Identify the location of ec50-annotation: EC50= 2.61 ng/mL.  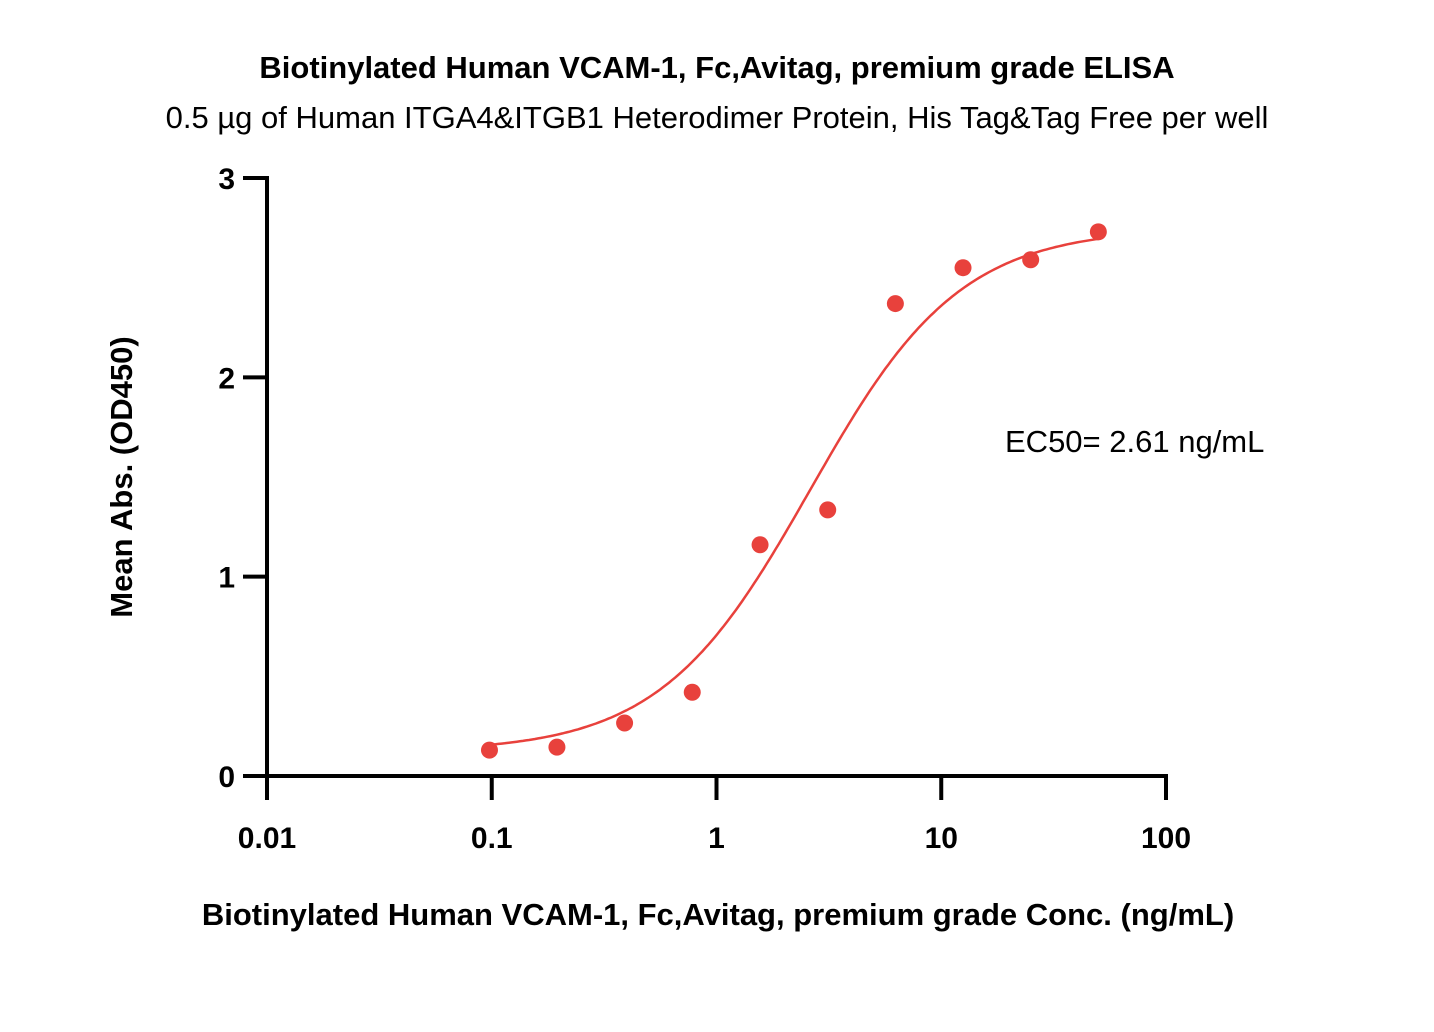
(1134, 441).